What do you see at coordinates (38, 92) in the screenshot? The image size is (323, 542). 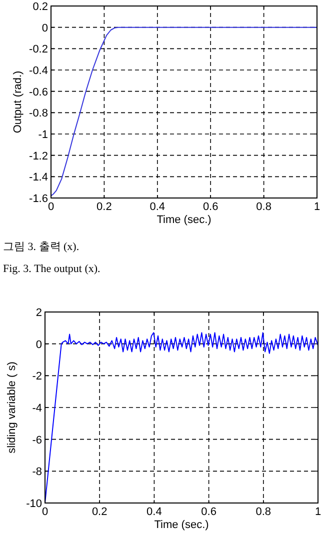 I see `y-tick-label: -0.6` at bounding box center [38, 92].